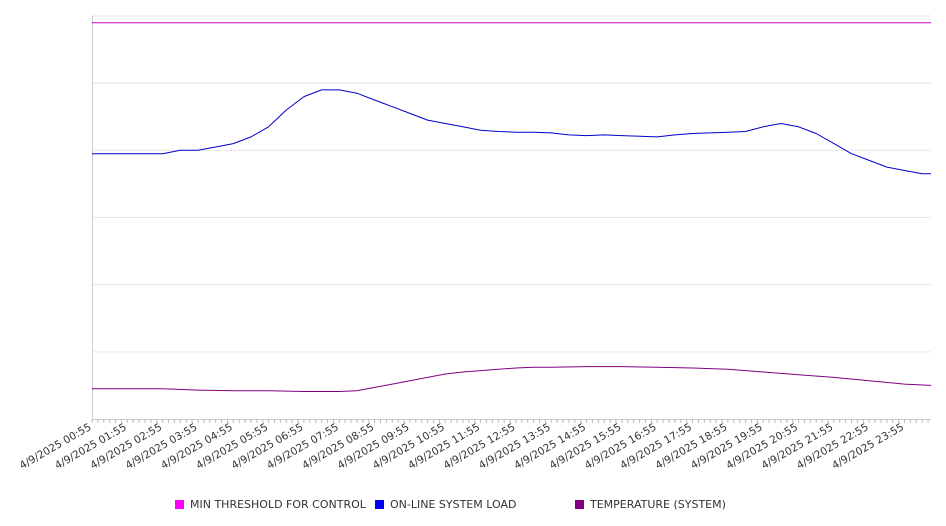  Describe the element at coordinates (453, 504) in the screenshot. I see `legend-label: ON-LINE SYSTEM LOAD` at that location.